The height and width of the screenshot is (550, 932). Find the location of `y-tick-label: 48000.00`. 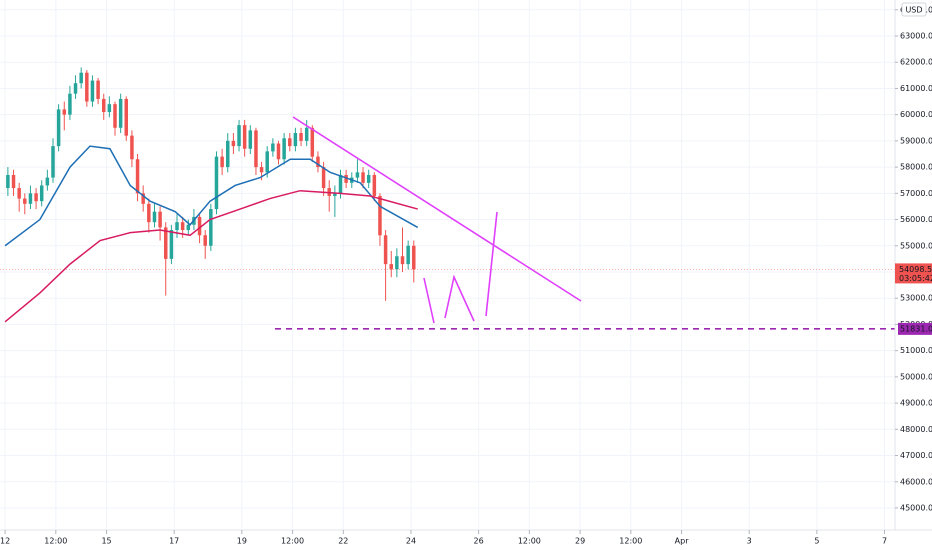

y-tick-label: 48000.00 is located at coordinates (916, 429).